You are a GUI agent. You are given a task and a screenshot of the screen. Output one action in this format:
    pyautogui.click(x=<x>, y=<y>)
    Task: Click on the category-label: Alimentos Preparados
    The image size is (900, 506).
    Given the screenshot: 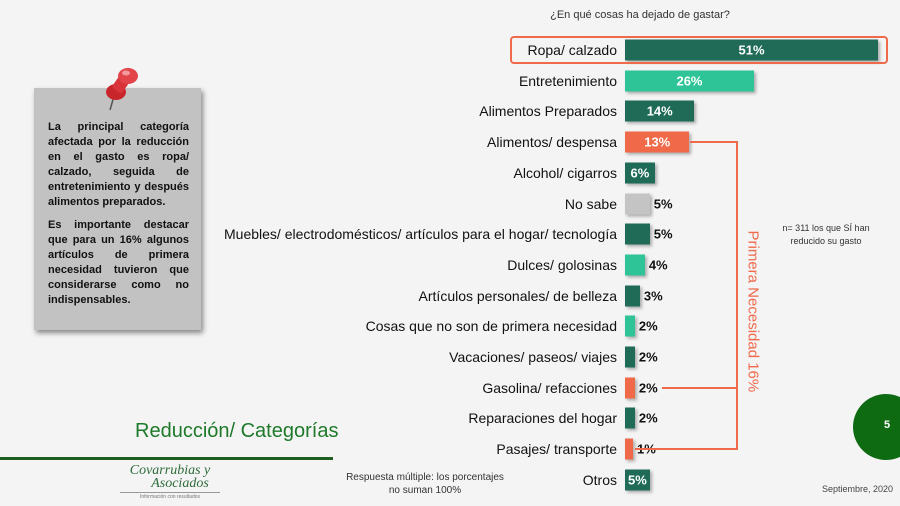 What is the action you would take?
    pyautogui.click(x=548, y=111)
    